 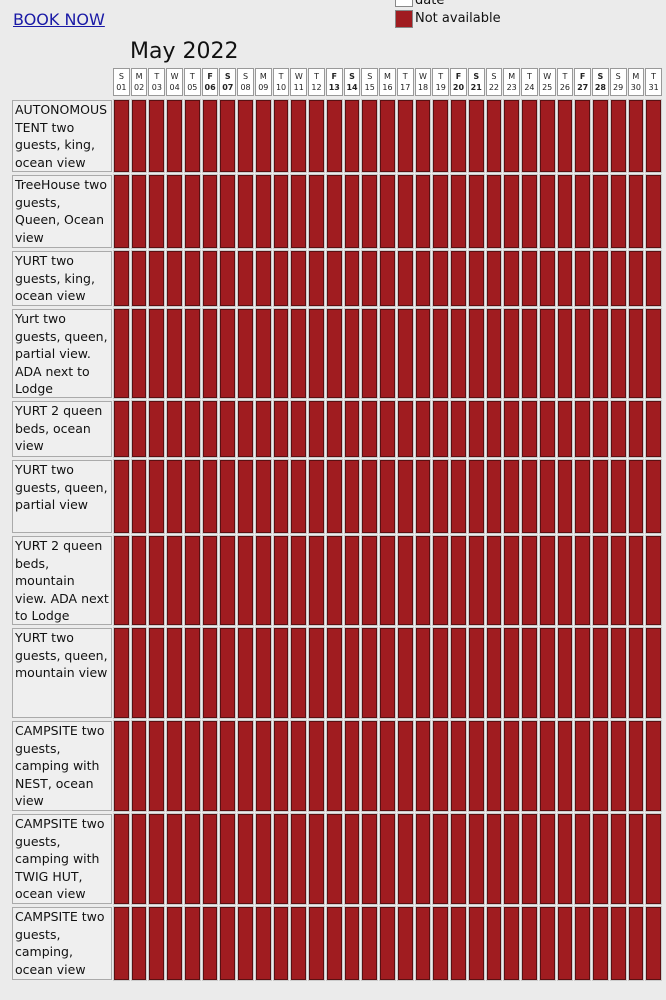 I want to click on day-header: M 30, so click(x=636, y=82).